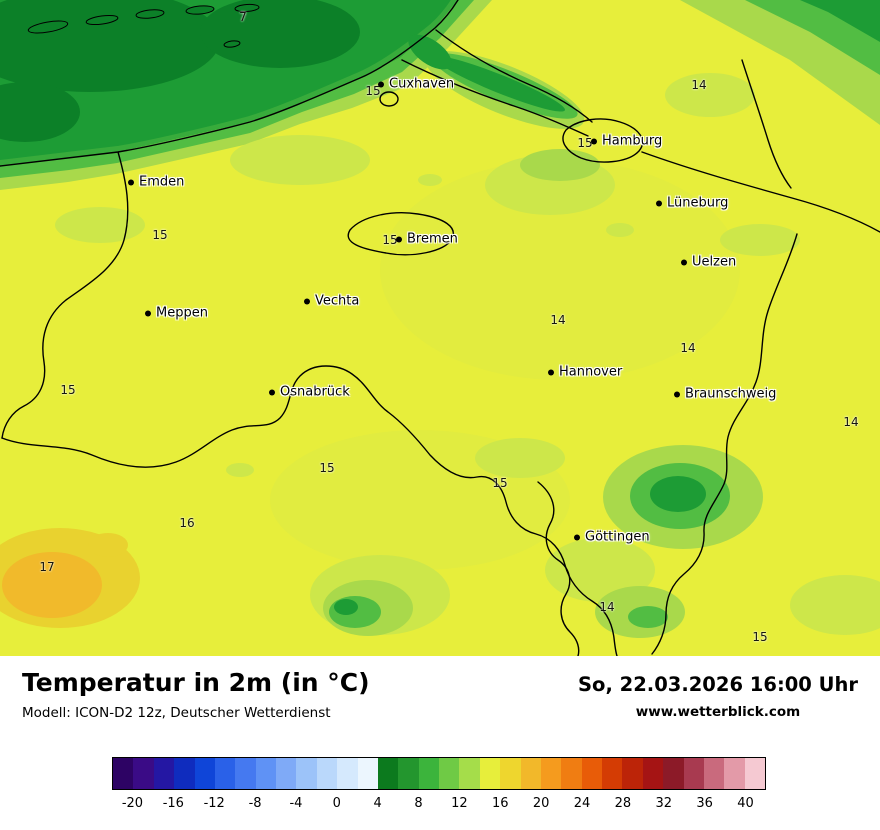  I want to click on legend-tick-label: 32, so click(664, 803).